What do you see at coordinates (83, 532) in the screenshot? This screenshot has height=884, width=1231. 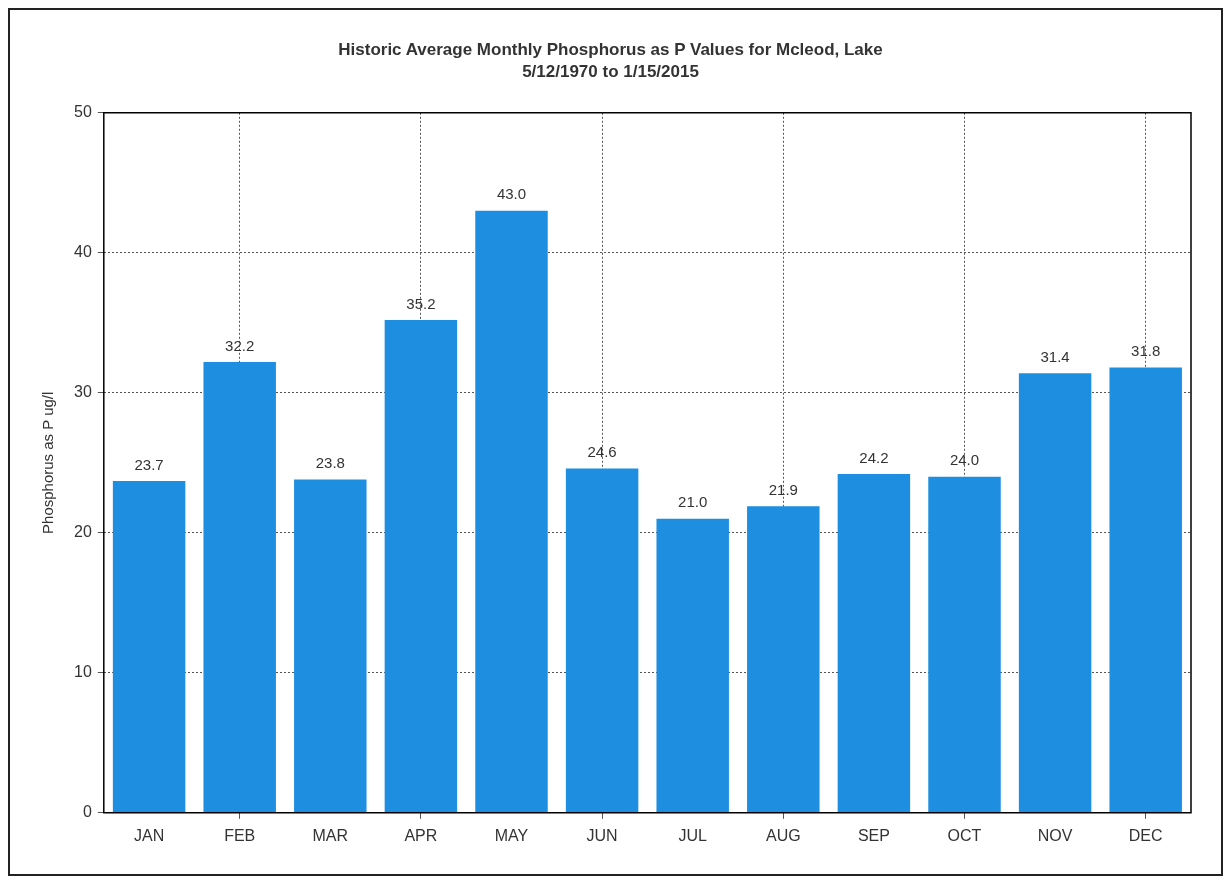 I see `y-tick-label: 20` at bounding box center [83, 532].